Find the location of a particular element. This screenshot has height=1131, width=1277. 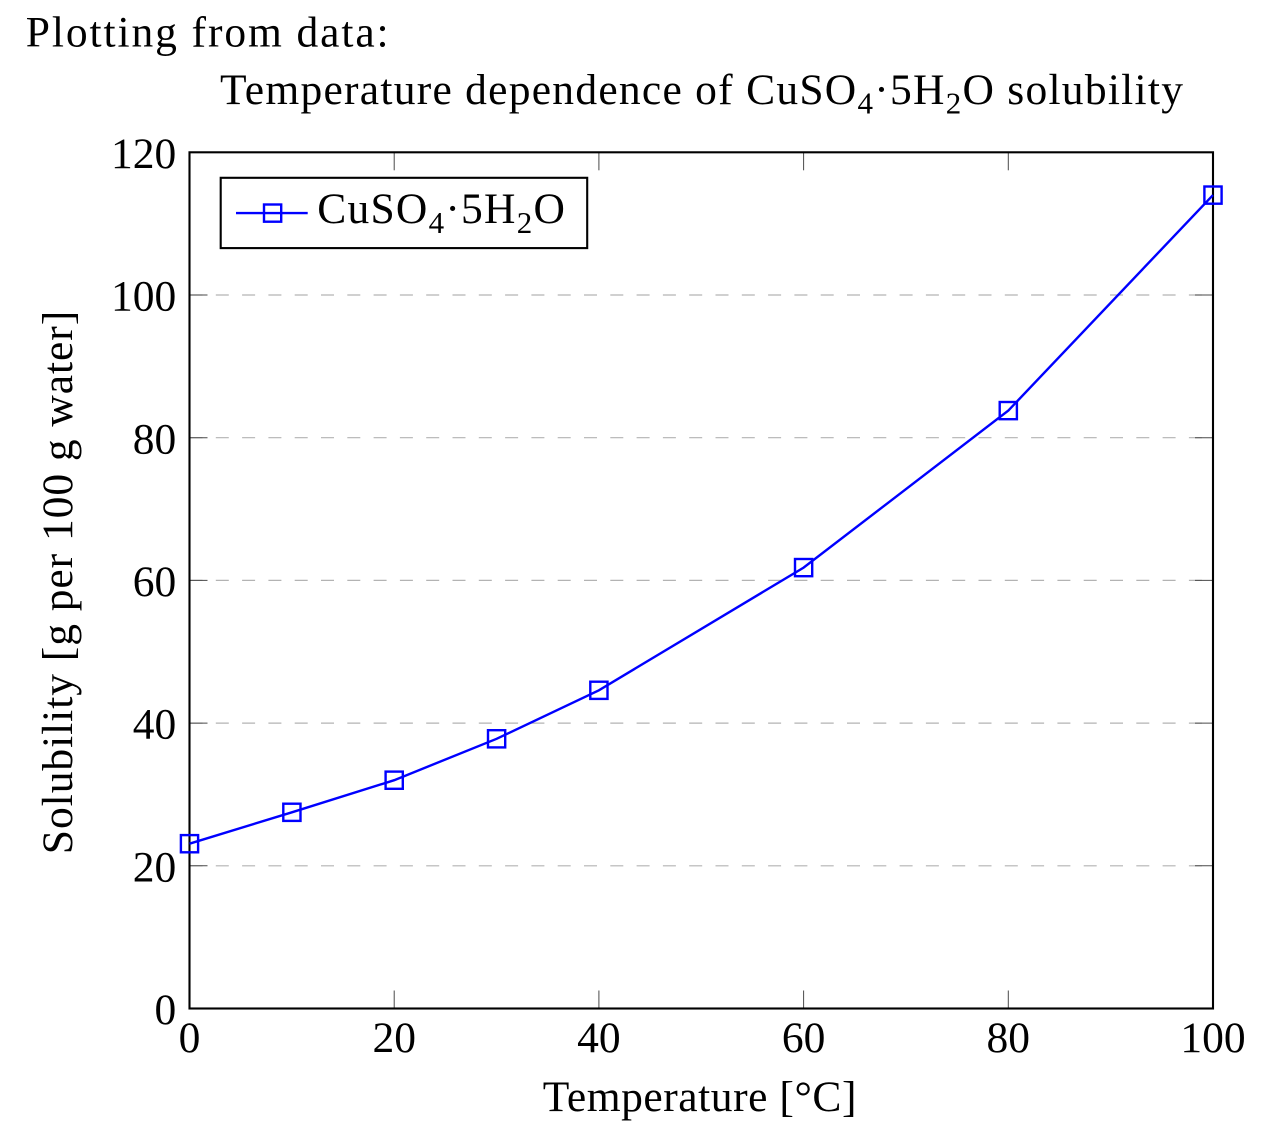

svg-text: 120 is located at coordinates (143, 154).